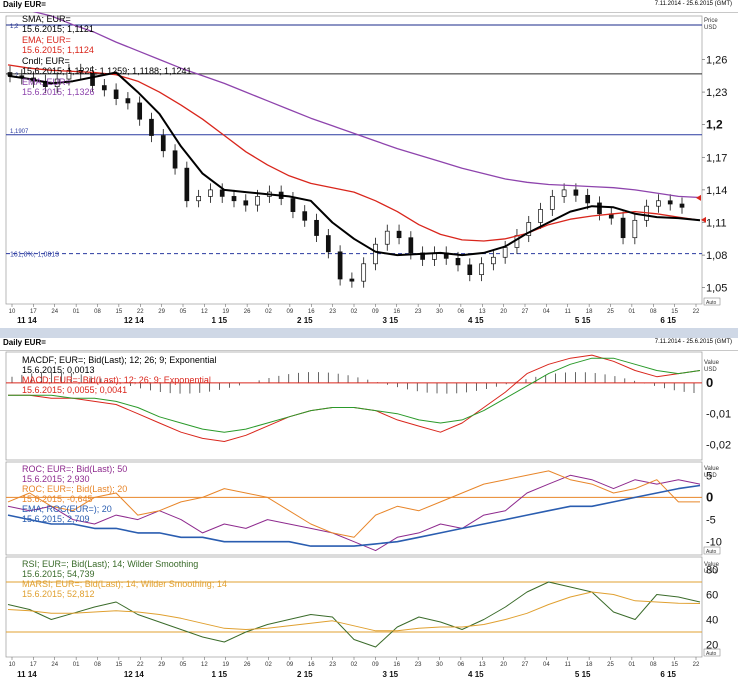 Image resolution: width=738 pixels, height=683 pixels. I want to click on x-tick-label: 25, so click(610, 665).